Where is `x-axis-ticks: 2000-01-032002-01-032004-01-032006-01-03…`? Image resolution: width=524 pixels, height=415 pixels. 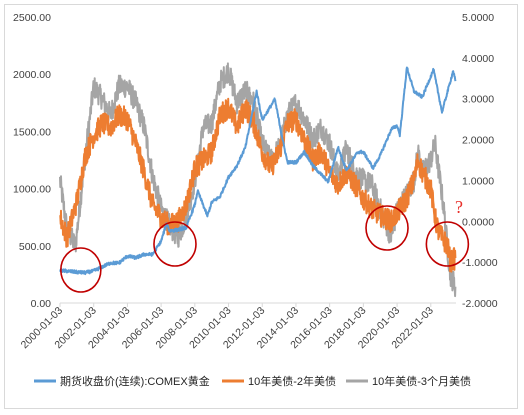
x-axis-ticks: 2000-01-032002-01-032004-01-032006-01-03… is located at coordinates (227, 327).